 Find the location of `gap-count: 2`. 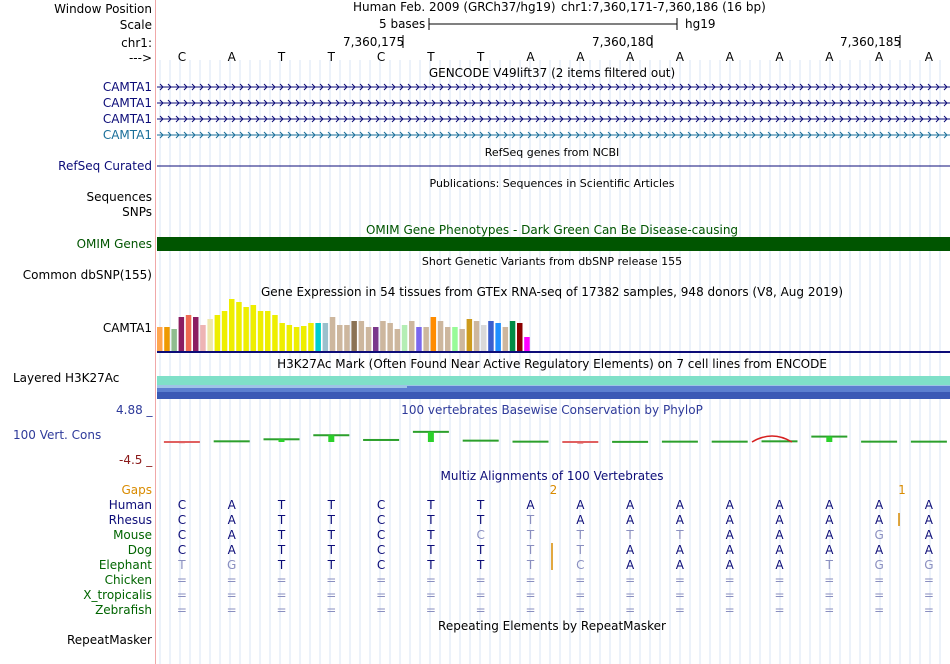

gap-count: 2 is located at coordinates (553, 490).